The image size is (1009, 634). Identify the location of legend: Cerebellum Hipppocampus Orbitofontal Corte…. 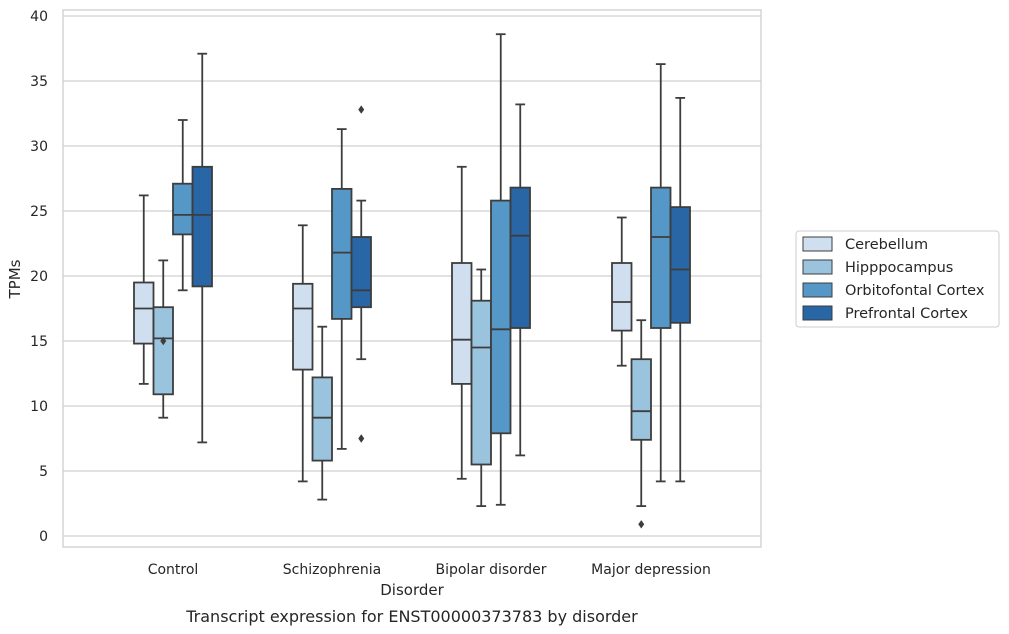
(897, 279).